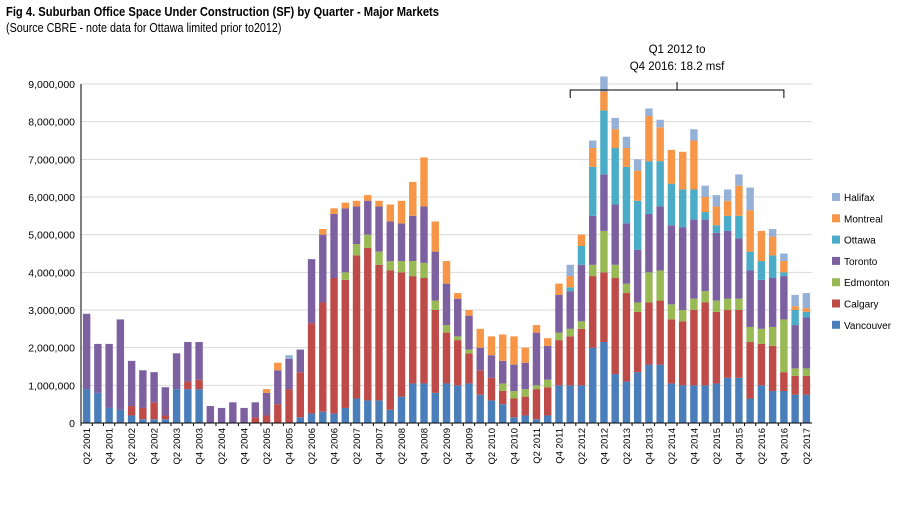 Image resolution: width=922 pixels, height=511 pixels. What do you see at coordinates (717, 446) in the screenshot?
I see `x-tick-label: Q2 2015` at bounding box center [717, 446].